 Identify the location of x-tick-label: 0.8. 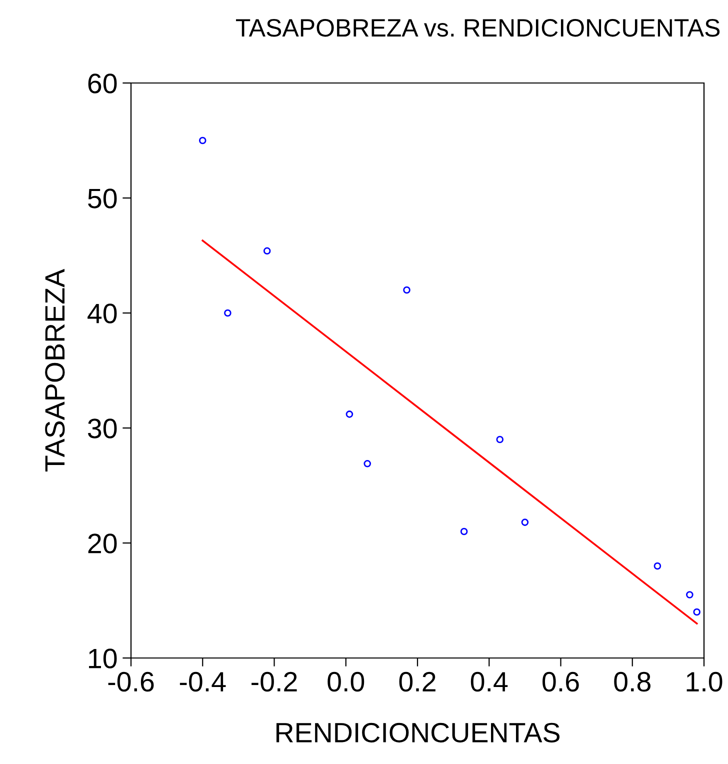
(632, 682).